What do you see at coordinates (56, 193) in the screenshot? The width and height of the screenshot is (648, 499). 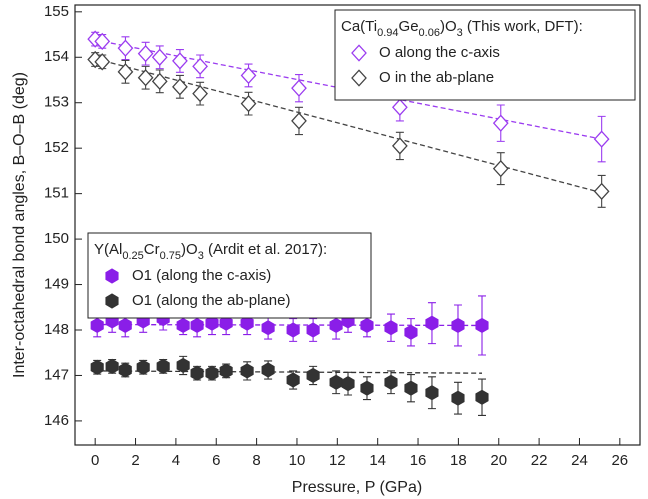 I see `y-tick-label: 151` at bounding box center [56, 193].